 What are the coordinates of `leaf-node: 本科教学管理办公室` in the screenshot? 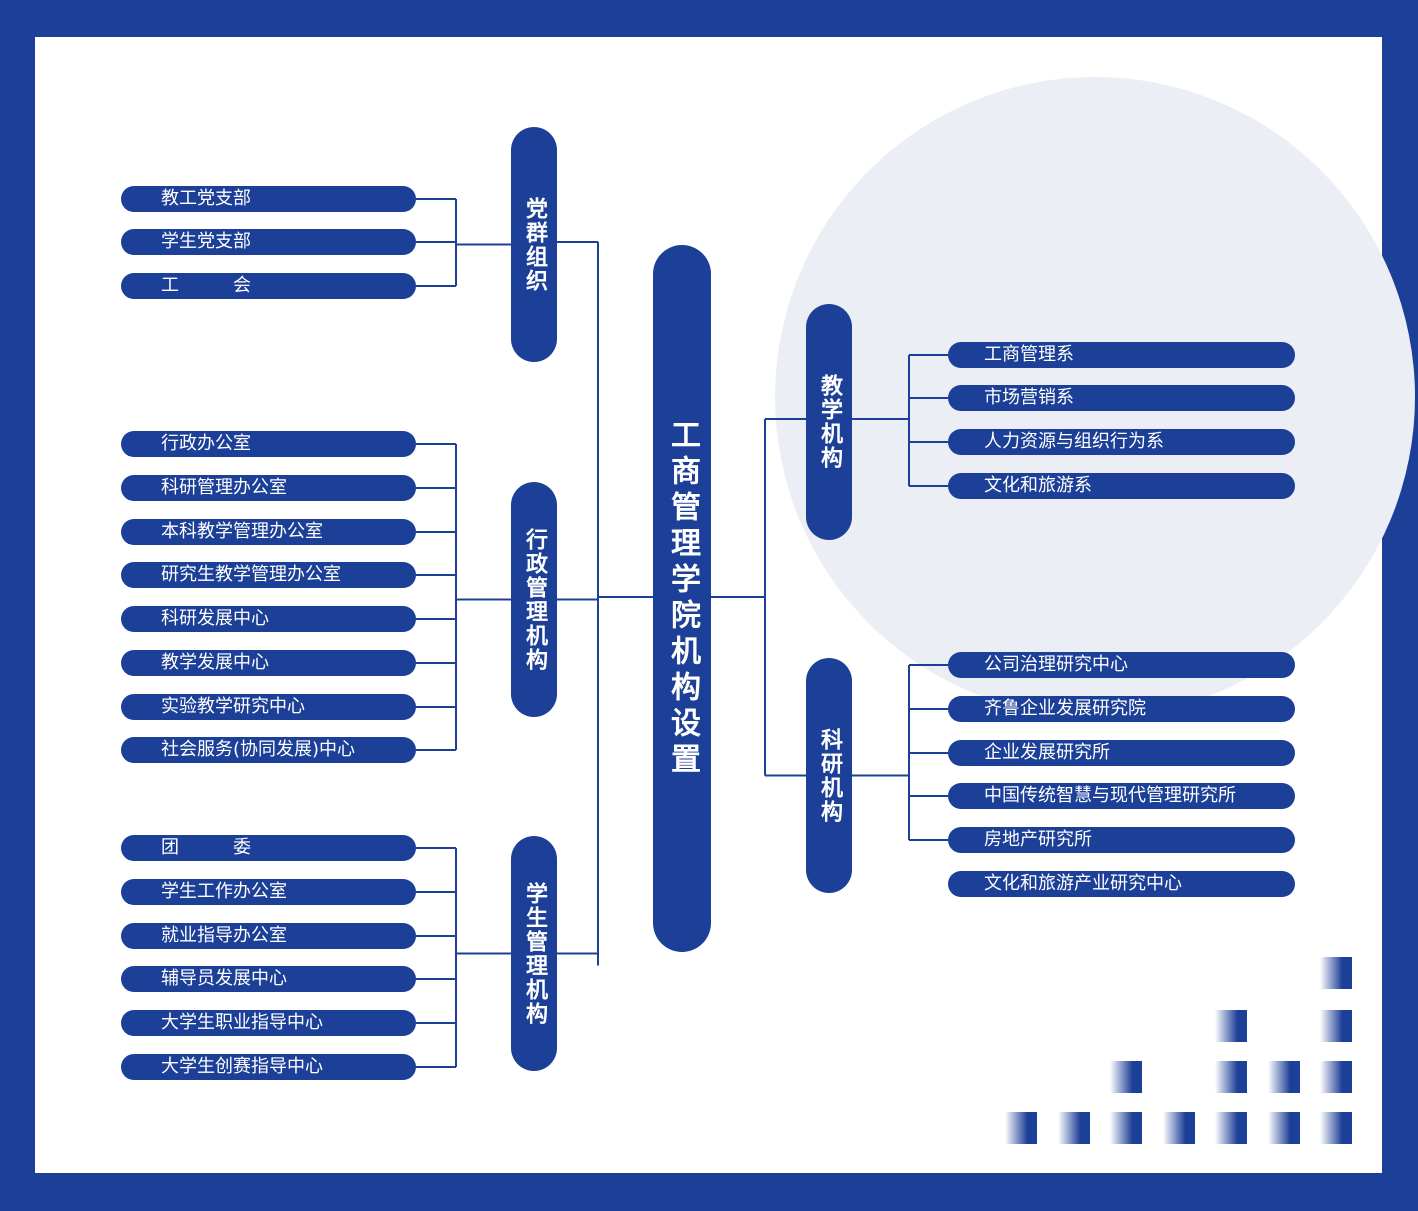 It's located at (268, 532).